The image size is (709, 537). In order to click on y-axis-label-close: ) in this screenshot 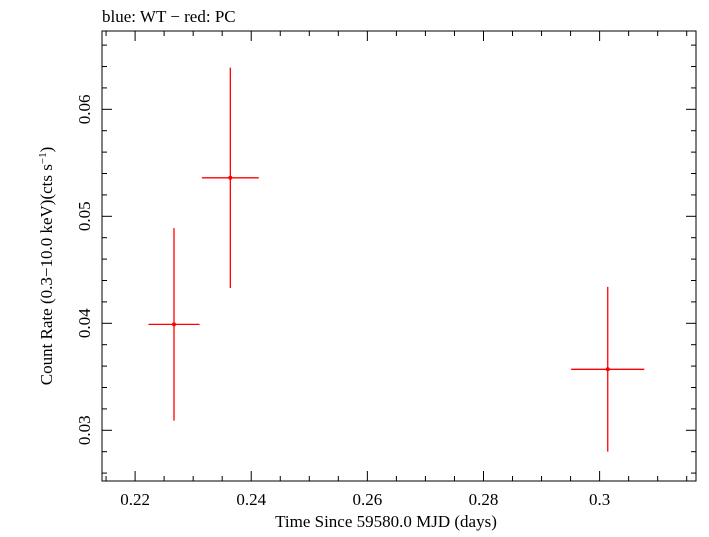, I will do `click(46, 150)`.